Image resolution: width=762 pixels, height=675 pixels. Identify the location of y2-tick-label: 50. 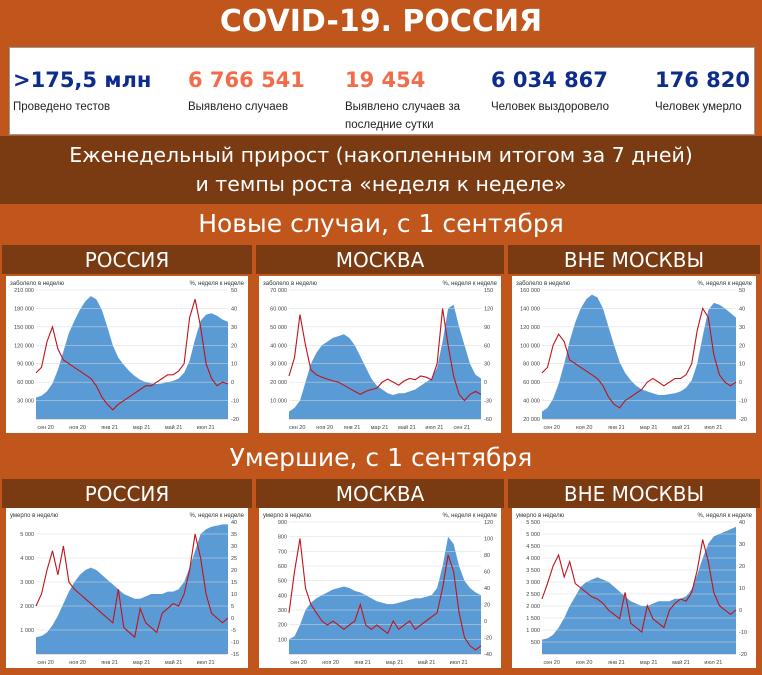
(234, 291).